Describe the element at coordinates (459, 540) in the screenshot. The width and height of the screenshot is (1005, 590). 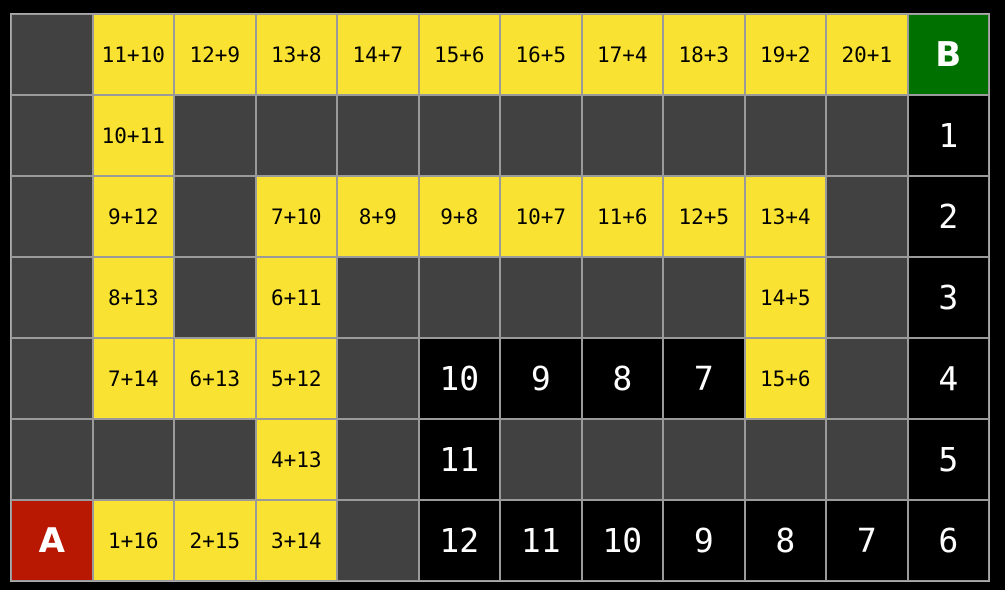
I see `count-cell: 12` at that location.